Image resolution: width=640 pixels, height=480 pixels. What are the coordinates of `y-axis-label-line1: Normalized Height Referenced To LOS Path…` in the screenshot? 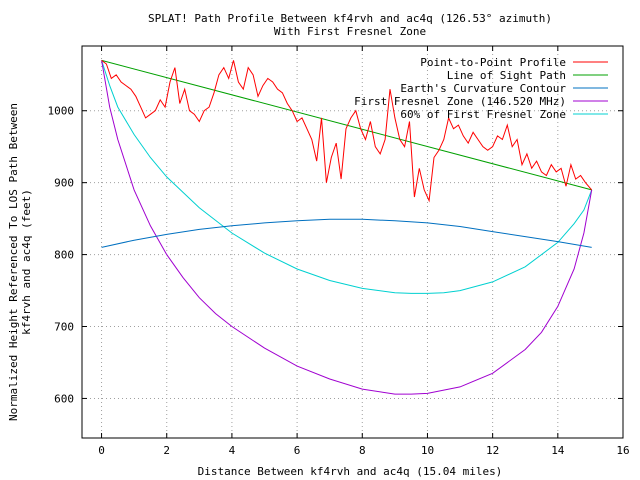 It's located at (13, 262).